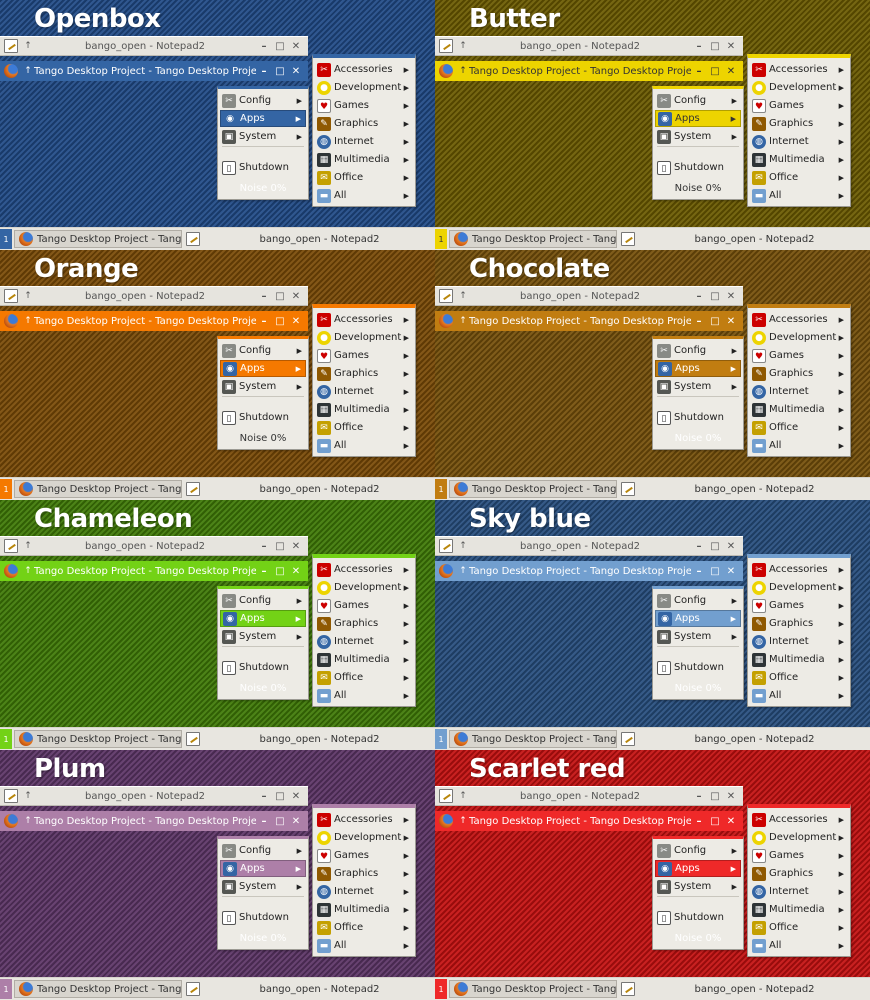 This screenshot has width=870, height=1000. Describe the element at coordinates (364, 927) in the screenshot. I see `menu-item-office: ✉ Office ▶` at that location.